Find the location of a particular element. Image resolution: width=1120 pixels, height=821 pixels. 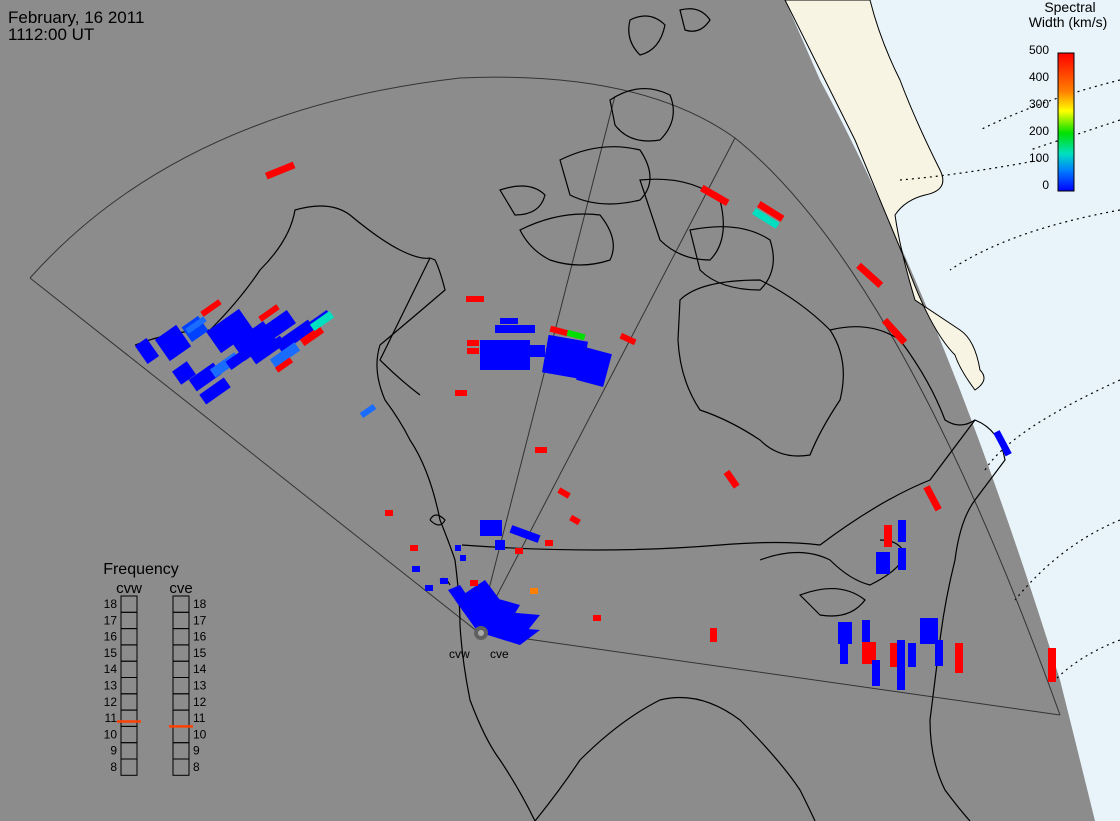

colorbar-tick: 100 is located at coordinates (1039, 158).